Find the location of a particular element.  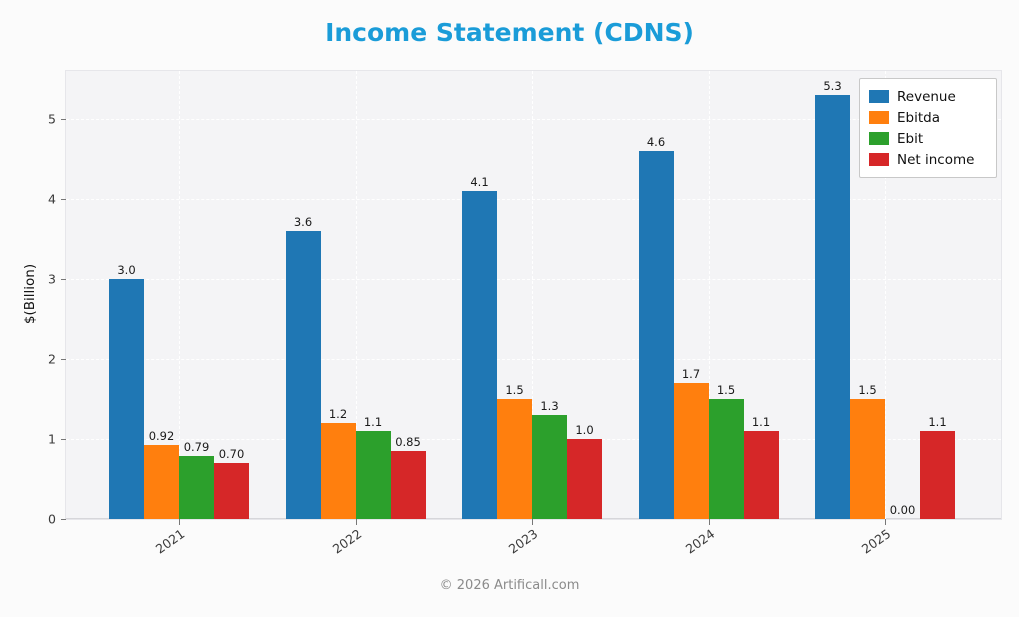

y-tick-label: 5 is located at coordinates (52, 119).